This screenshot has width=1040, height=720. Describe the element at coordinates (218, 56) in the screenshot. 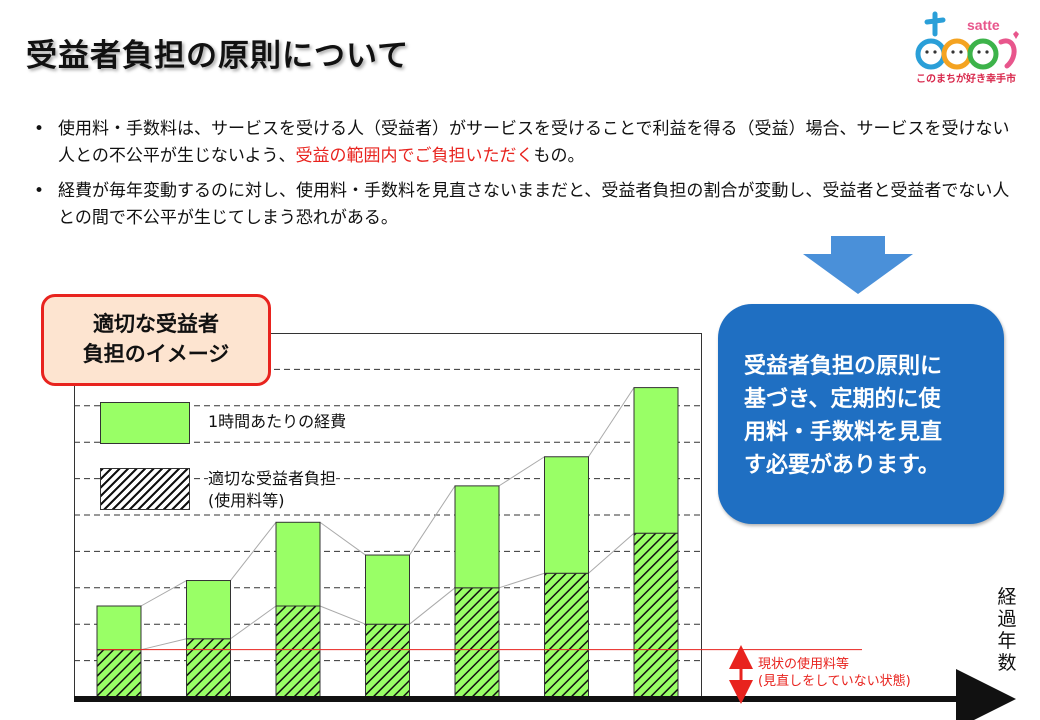

I see `page-title: 受益者負担の原則について` at that location.